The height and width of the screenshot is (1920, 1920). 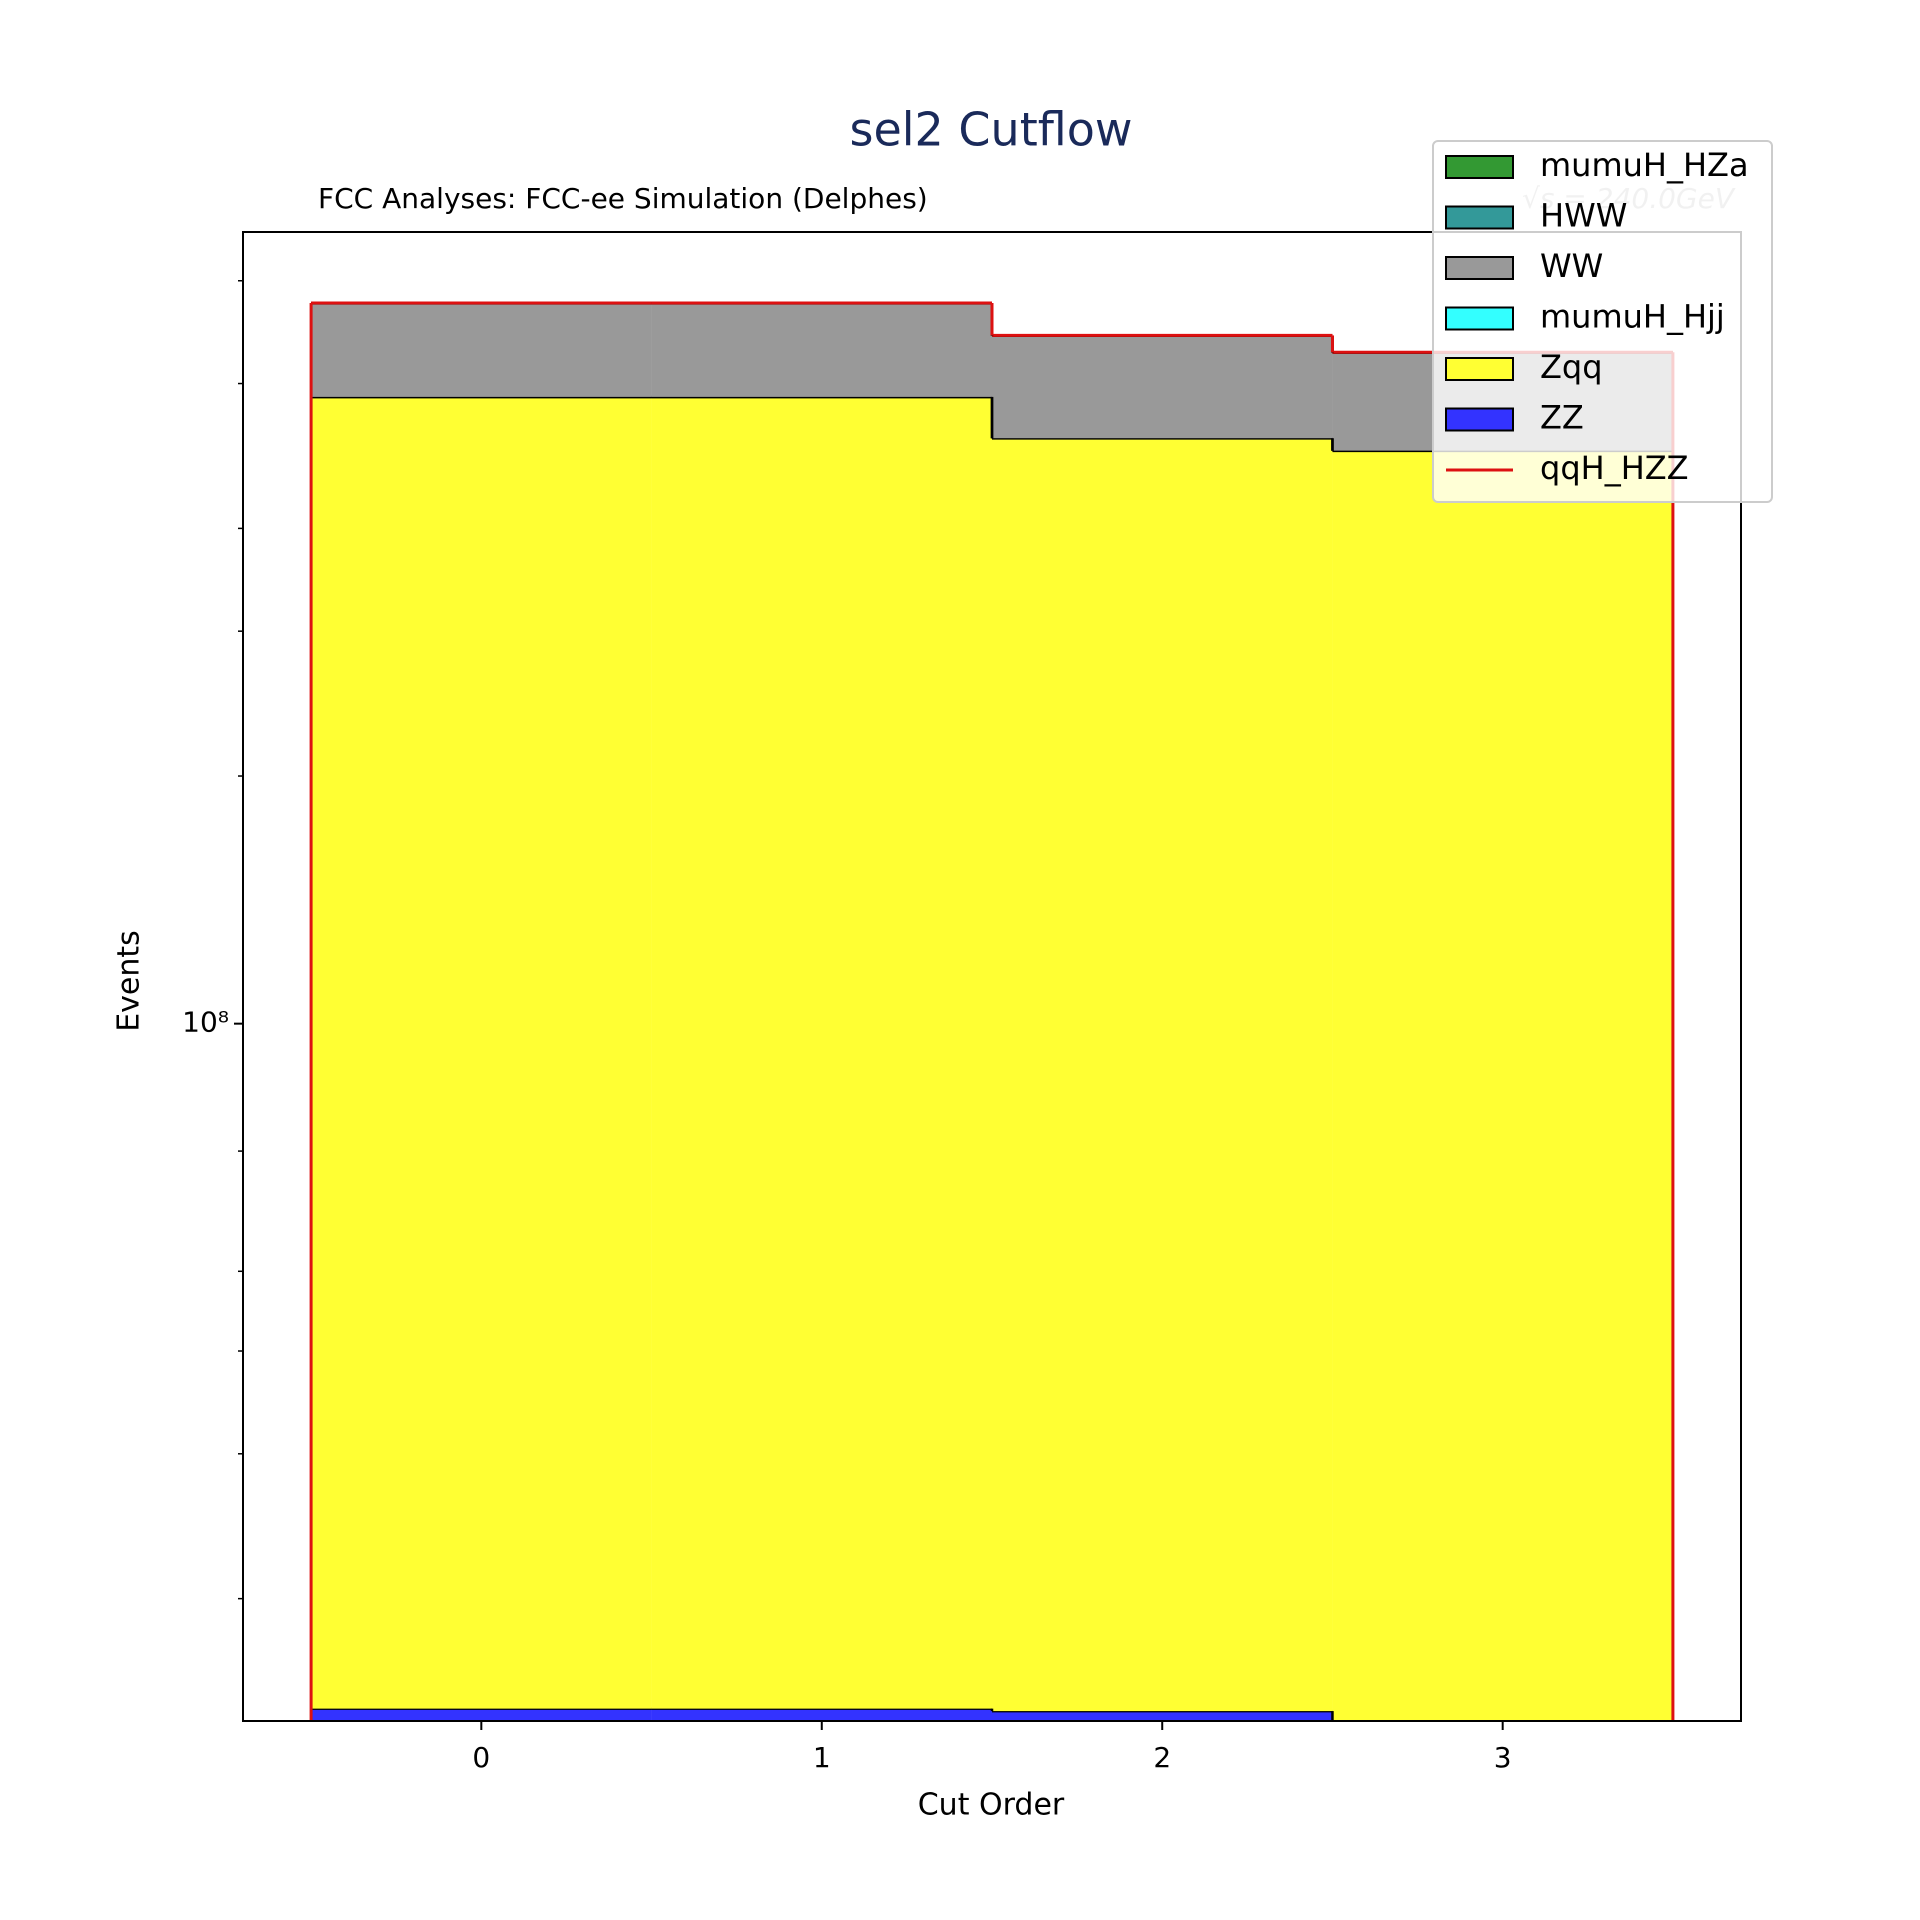 What do you see at coordinates (1162, 1757) in the screenshot?
I see `x-tick-label: 2` at bounding box center [1162, 1757].